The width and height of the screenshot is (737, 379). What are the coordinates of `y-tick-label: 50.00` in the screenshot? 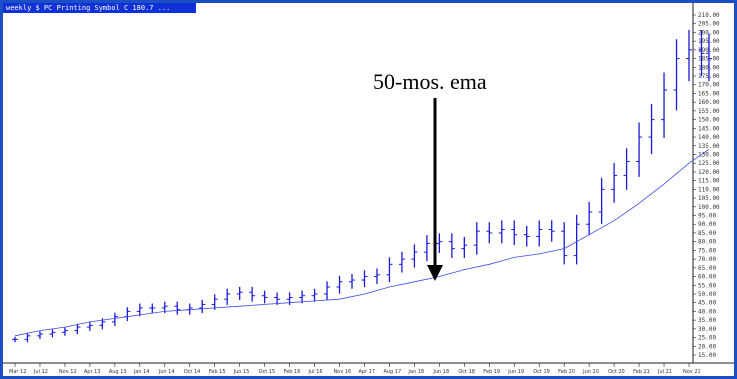 It's located at (707, 294).